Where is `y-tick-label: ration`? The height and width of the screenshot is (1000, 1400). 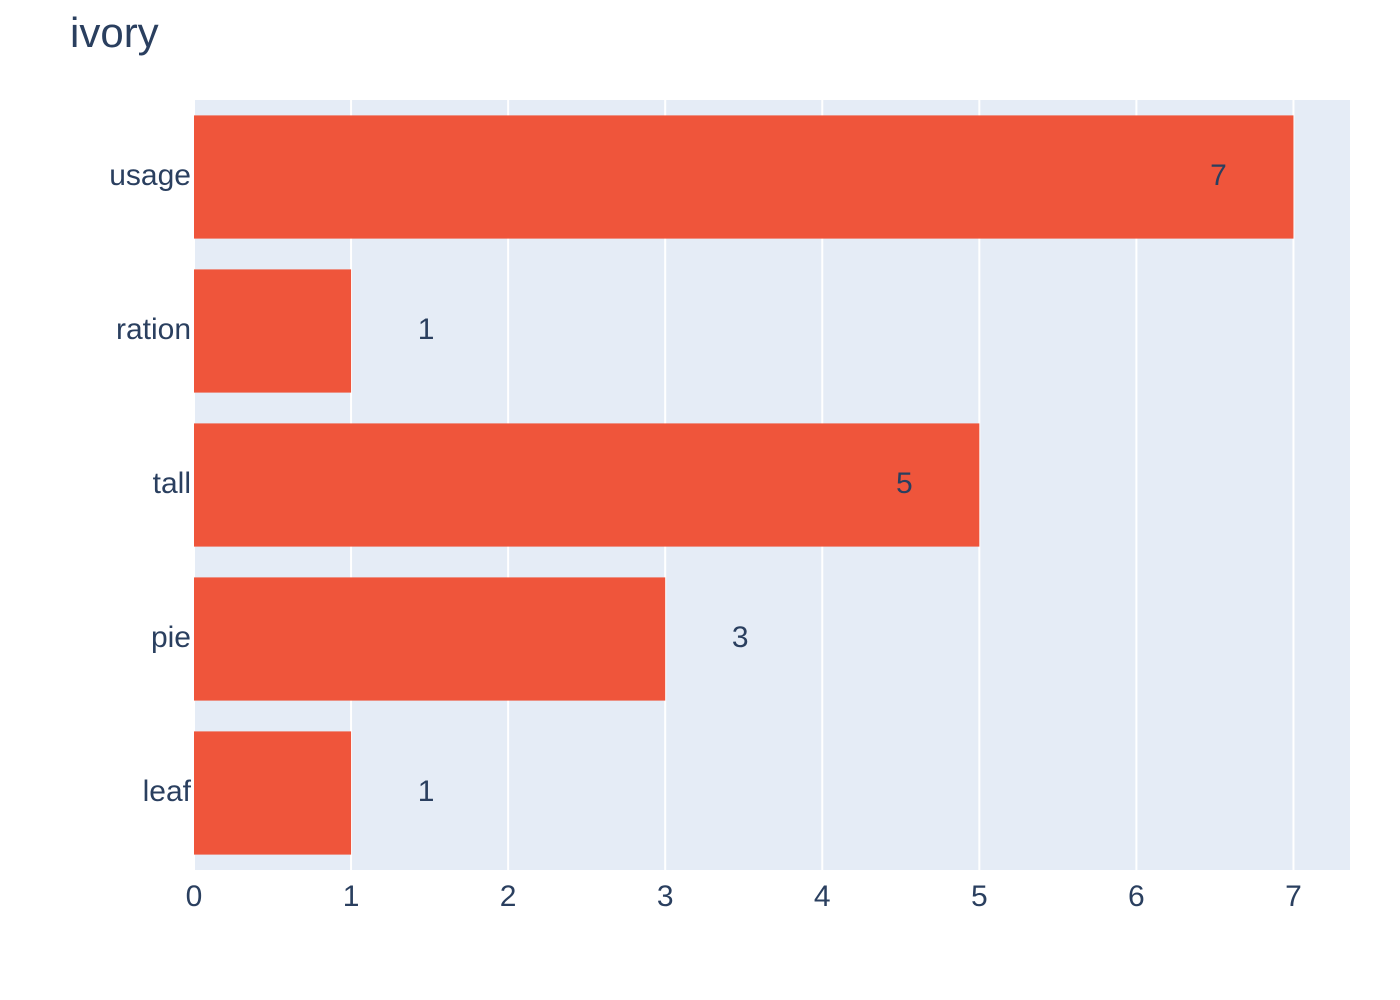 y-tick-label: ration is located at coordinates (153, 329).